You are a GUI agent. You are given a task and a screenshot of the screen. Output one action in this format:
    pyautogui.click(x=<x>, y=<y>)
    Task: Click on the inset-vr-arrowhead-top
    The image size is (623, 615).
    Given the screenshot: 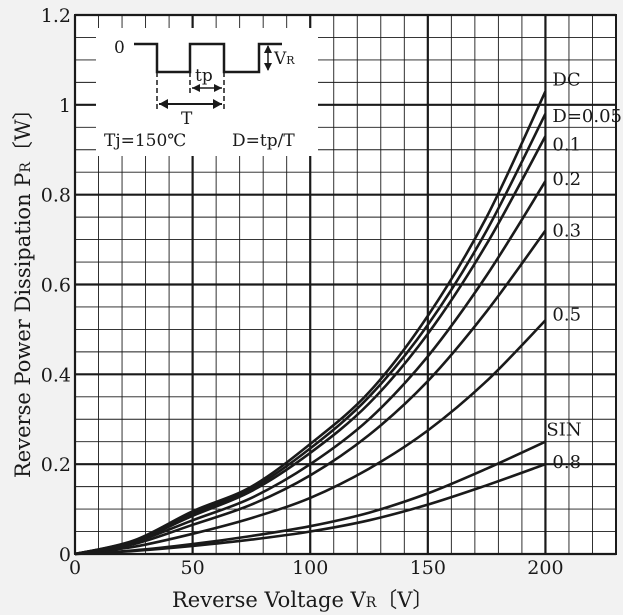 What is the action you would take?
    pyautogui.click(x=268, y=49)
    